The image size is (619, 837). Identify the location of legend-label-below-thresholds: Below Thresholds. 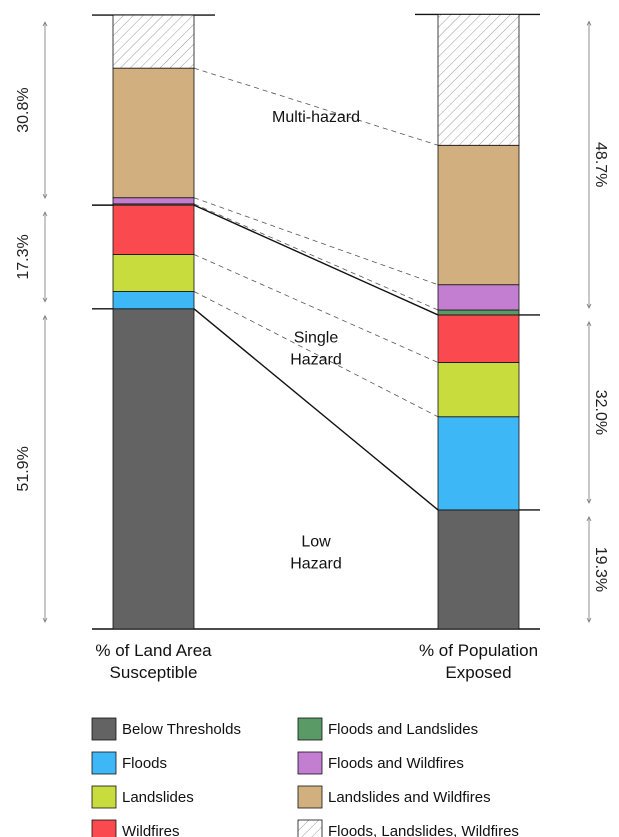
(181, 729).